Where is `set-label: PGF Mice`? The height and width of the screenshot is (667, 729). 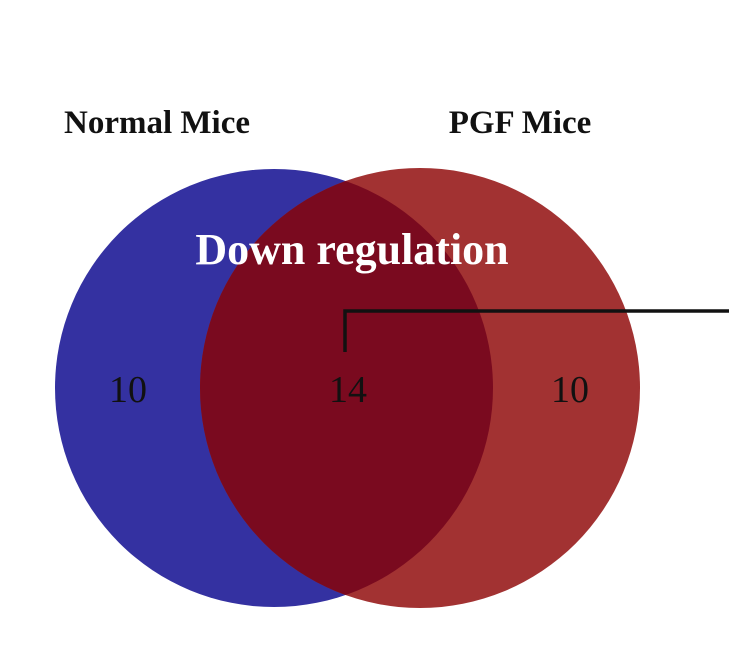 set-label: PGF Mice is located at coordinates (520, 123).